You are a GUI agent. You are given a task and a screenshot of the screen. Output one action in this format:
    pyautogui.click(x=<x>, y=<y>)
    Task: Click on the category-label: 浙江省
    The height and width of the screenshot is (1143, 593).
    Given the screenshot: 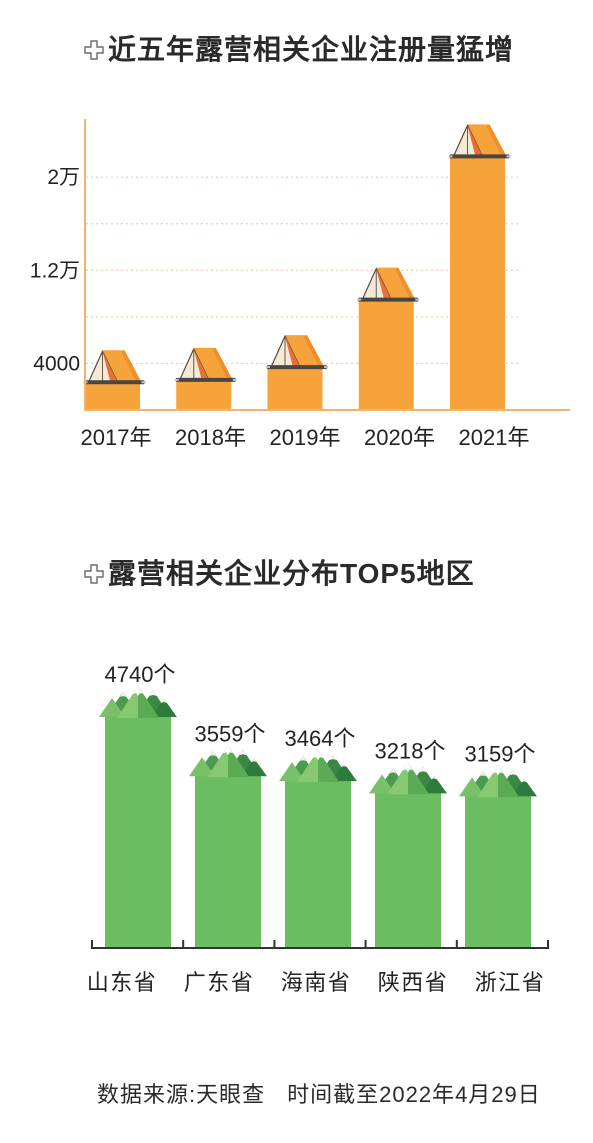 What is the action you would take?
    pyautogui.click(x=510, y=982)
    